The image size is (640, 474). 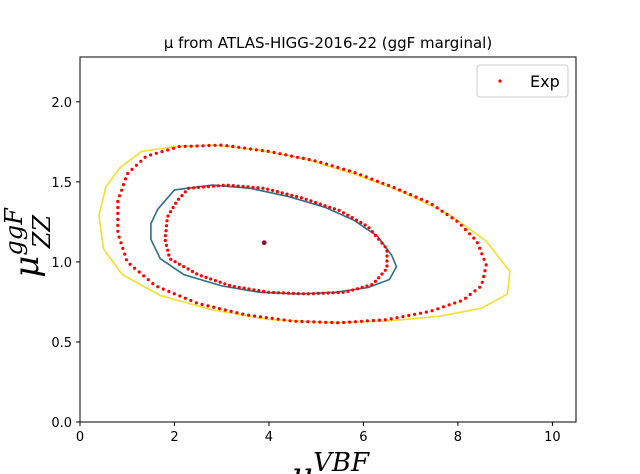 I want to click on y-axis-label: μggFZZ, so click(x=28, y=242).